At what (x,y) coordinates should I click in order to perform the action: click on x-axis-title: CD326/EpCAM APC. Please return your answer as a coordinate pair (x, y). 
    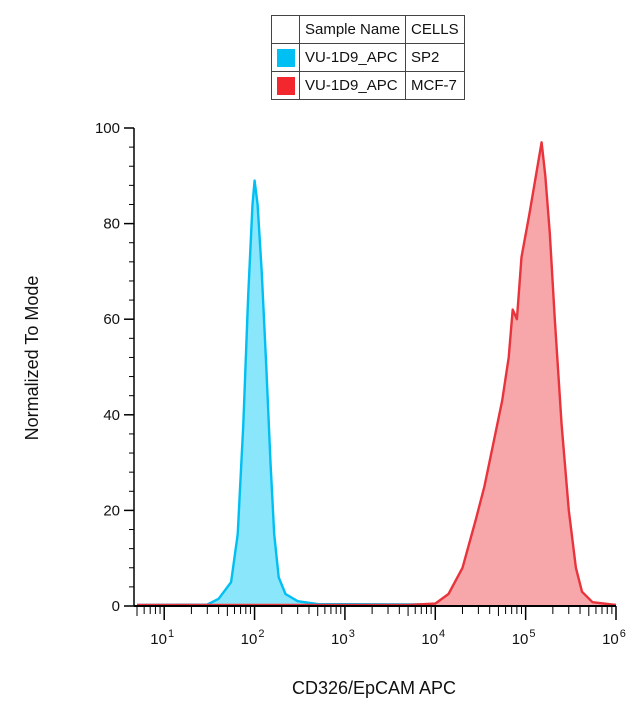
    Looking at the image, I should click on (374, 688).